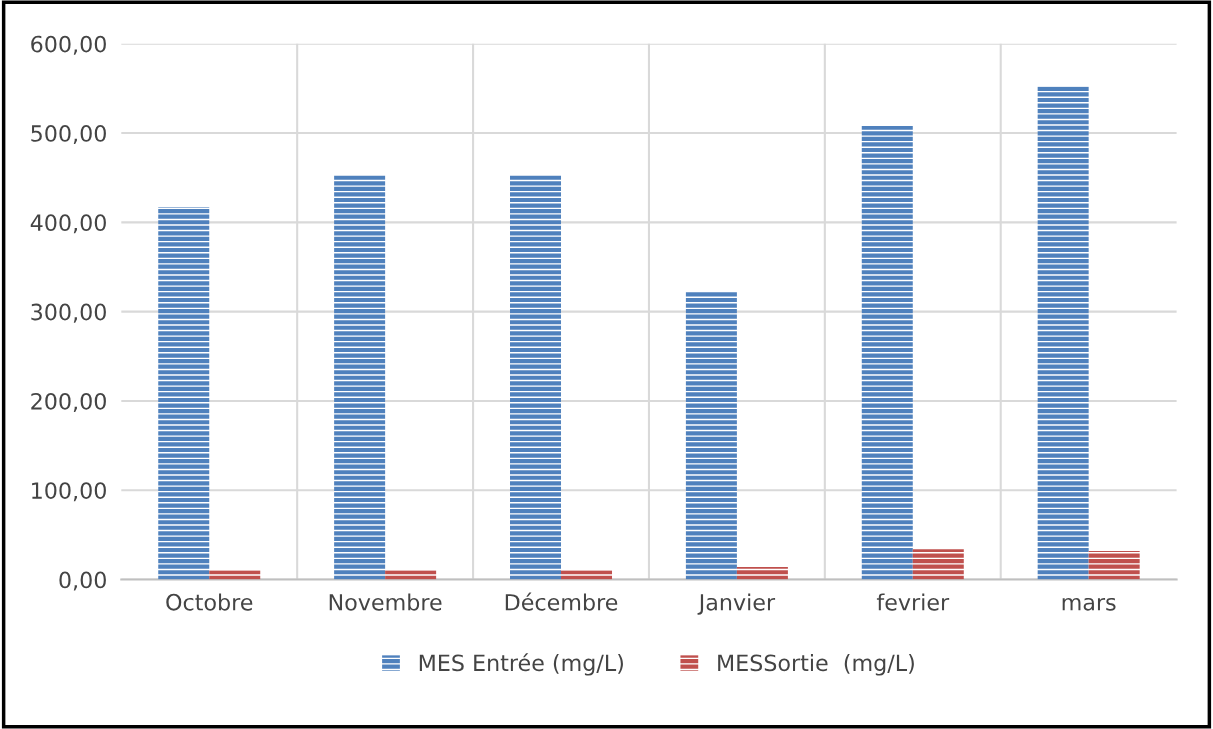 The height and width of the screenshot is (729, 1213). What do you see at coordinates (561, 601) in the screenshot?
I see `x-tick-label: Décembre` at bounding box center [561, 601].